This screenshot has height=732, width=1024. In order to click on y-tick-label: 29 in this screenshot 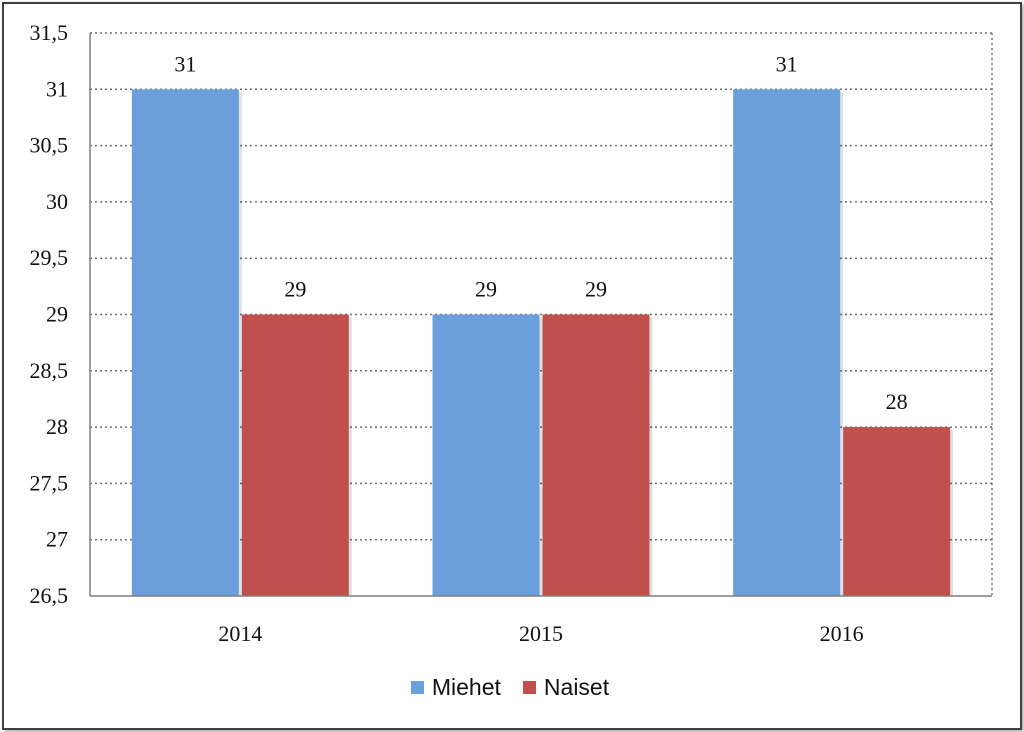, I will do `click(57, 314)`.